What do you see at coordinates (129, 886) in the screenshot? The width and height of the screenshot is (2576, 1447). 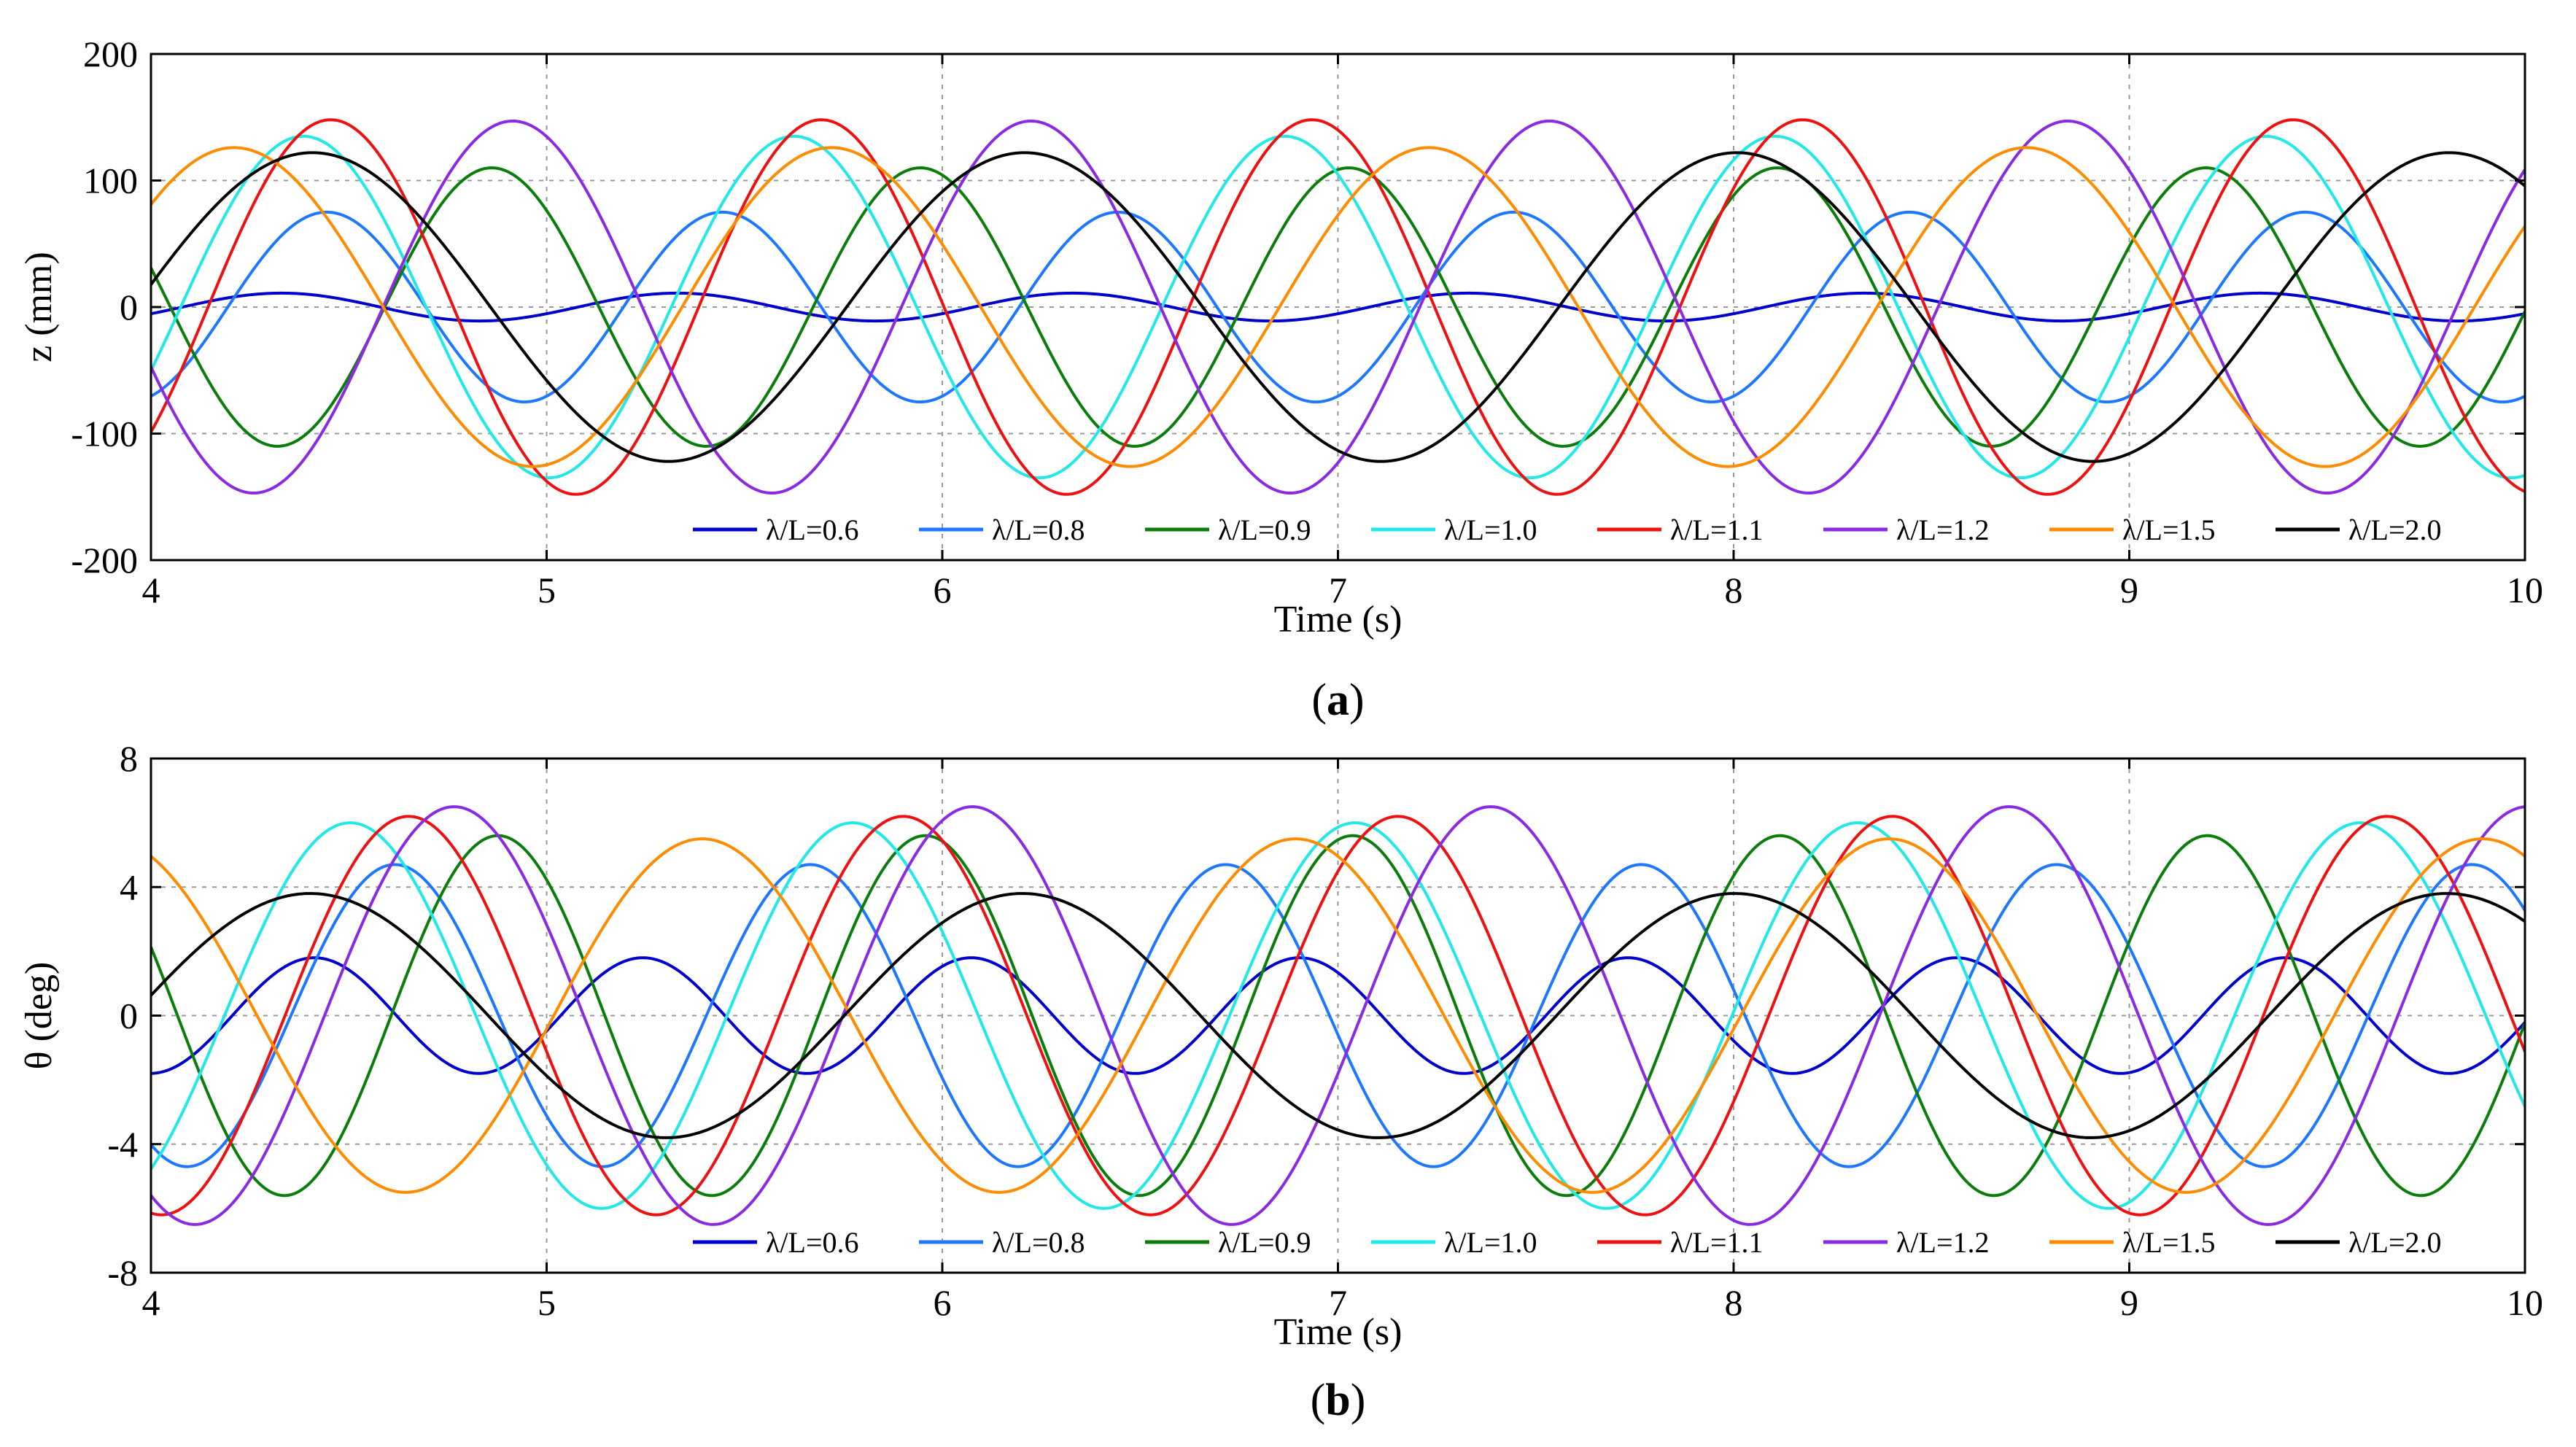 I see `y-tick-label: 4` at bounding box center [129, 886].